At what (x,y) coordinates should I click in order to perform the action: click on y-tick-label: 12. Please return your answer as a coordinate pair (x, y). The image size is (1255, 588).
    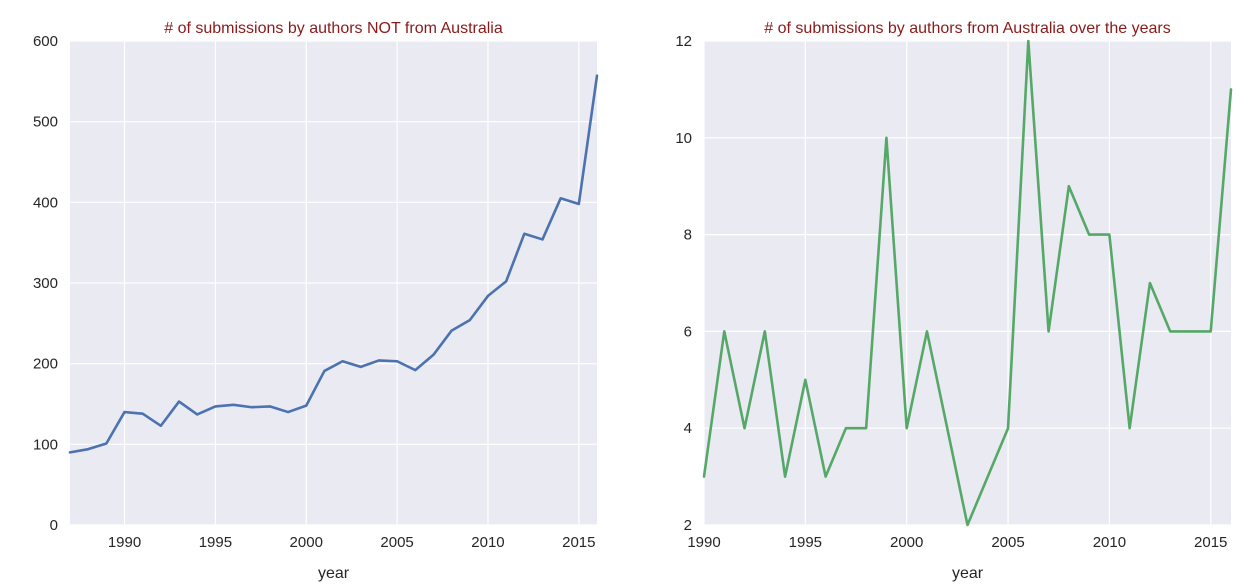
    Looking at the image, I should click on (683, 41).